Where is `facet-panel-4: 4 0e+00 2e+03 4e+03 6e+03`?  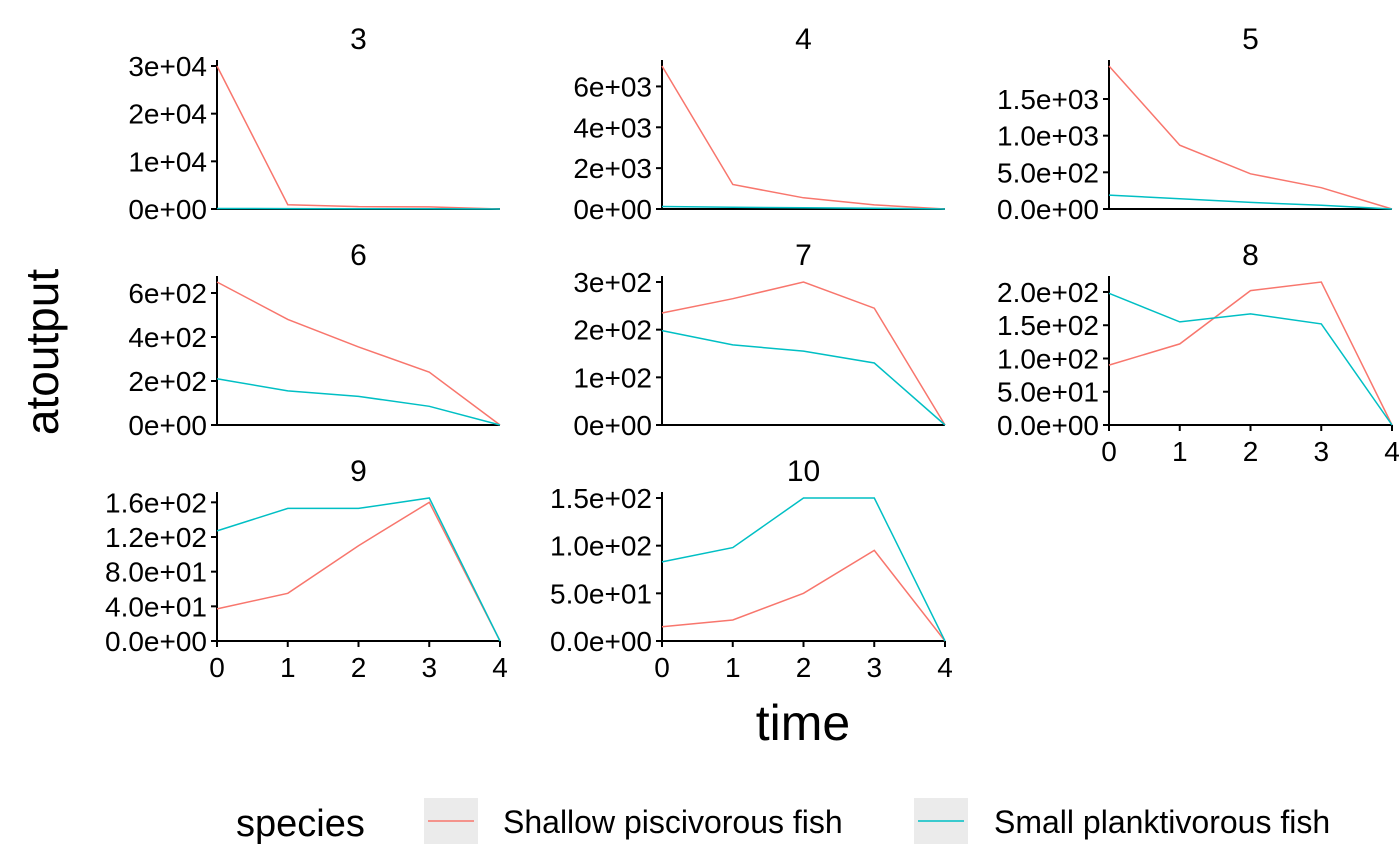
facet-panel-4: 4 0e+00 2e+03 4e+03 6e+03 is located at coordinates (759, 124).